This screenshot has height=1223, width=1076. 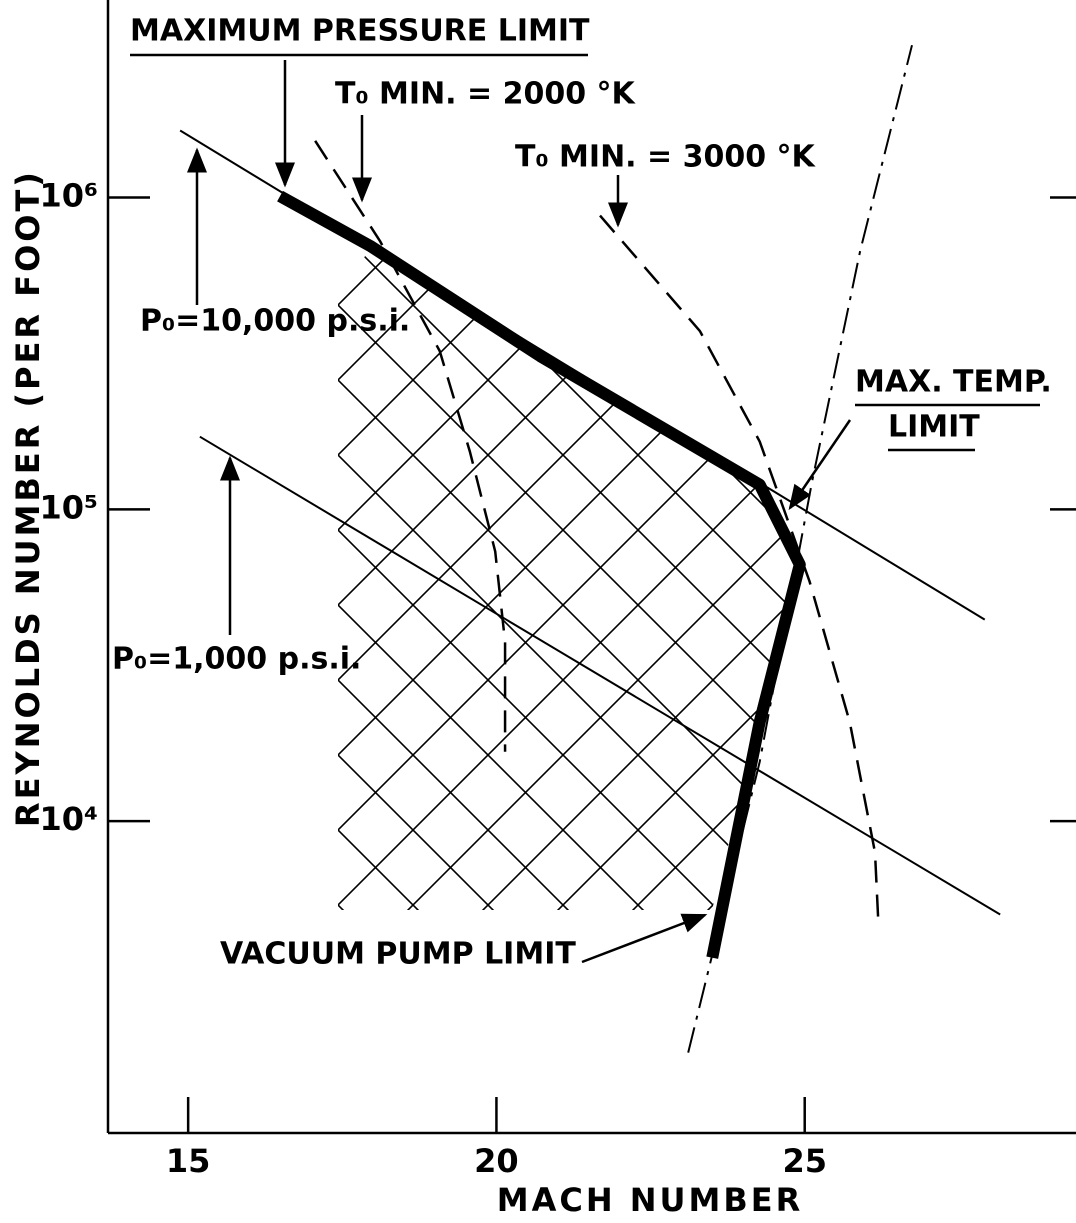 What do you see at coordinates (68, 196) in the screenshot?
I see `y-tick-label: 10⁶` at bounding box center [68, 196].